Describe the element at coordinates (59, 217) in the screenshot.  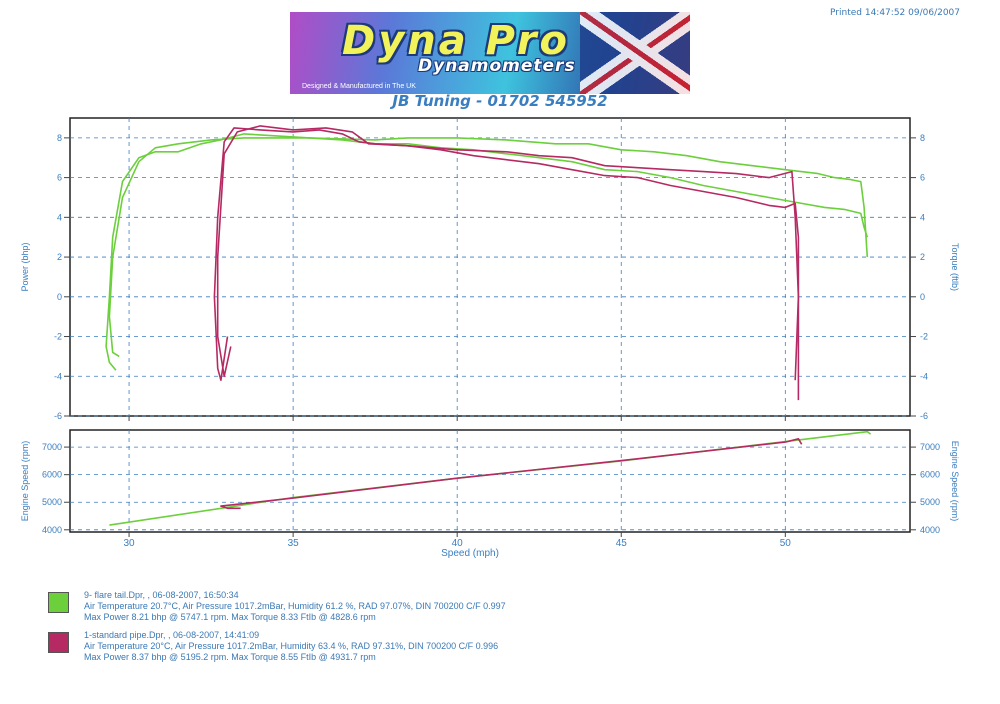
I see `y-tick-label: 4` at that location.